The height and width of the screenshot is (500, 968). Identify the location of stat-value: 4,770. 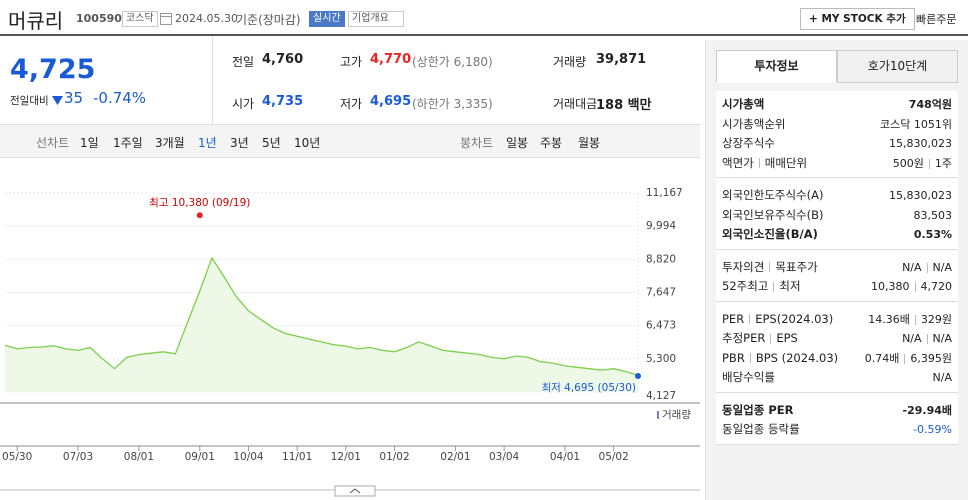
(391, 59).